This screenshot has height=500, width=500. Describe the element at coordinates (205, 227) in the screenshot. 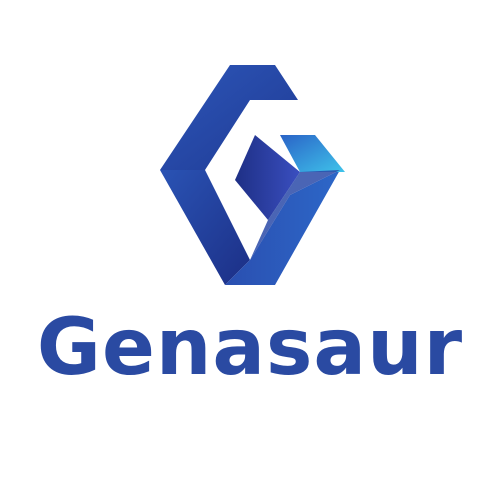

I see `logo-left-band` at that location.